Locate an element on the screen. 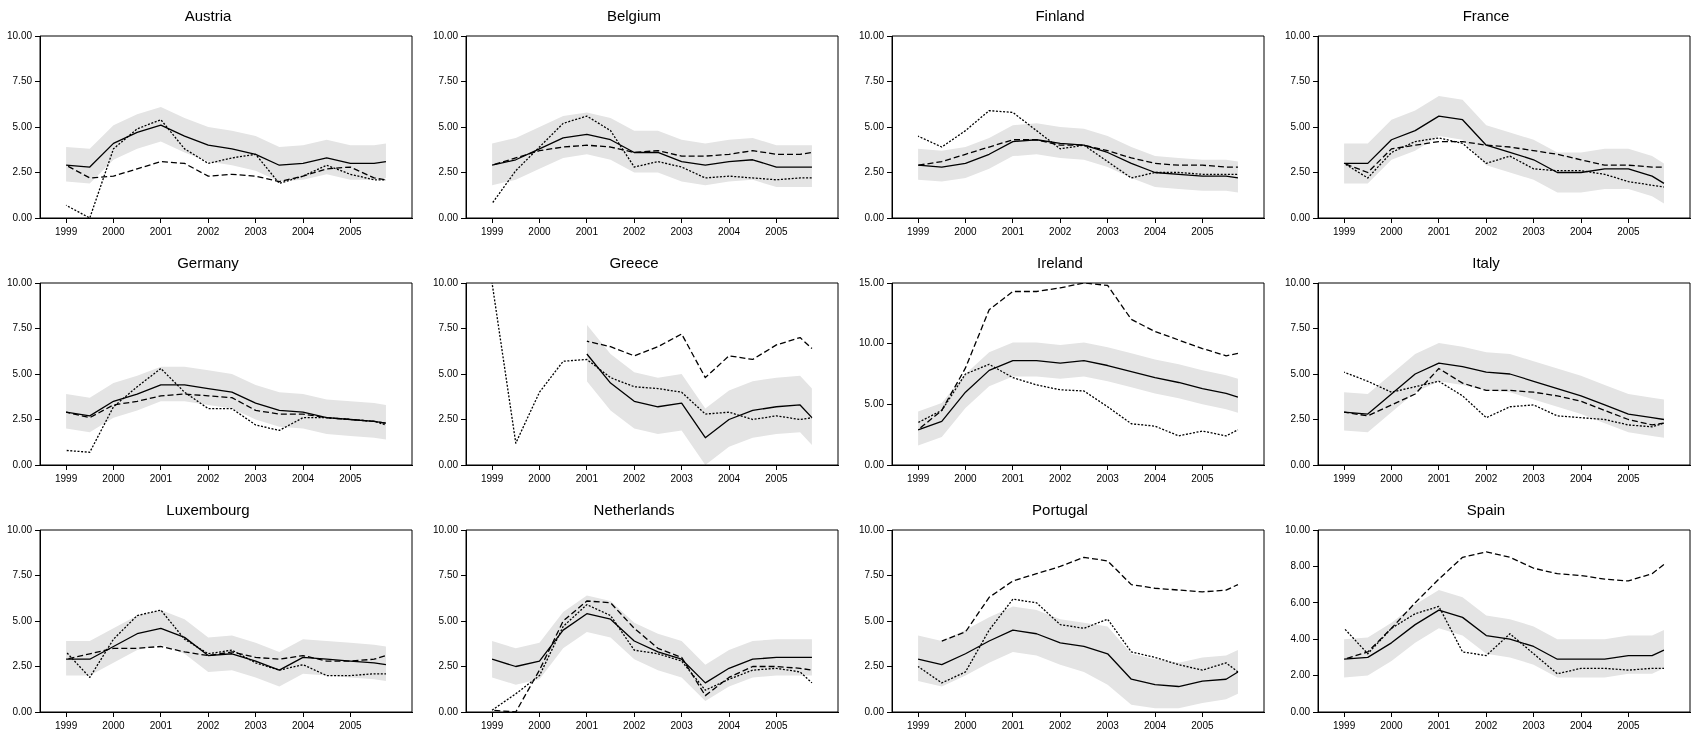  chart-title: Luxembourg is located at coordinates (208, 510).